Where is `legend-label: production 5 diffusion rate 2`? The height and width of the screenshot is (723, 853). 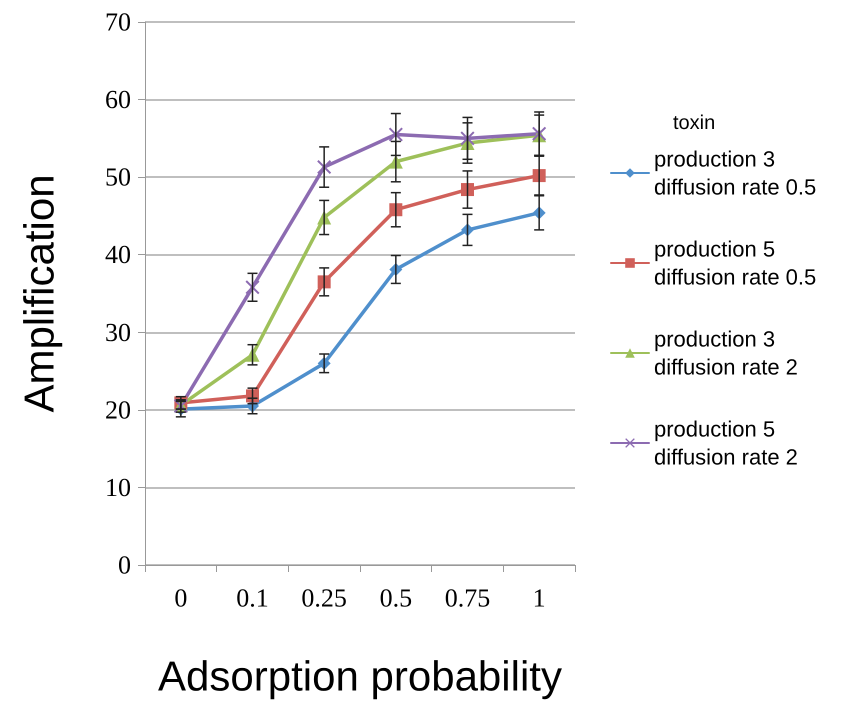 legend-label: production 5 diffusion rate 2 is located at coordinates (726, 443).